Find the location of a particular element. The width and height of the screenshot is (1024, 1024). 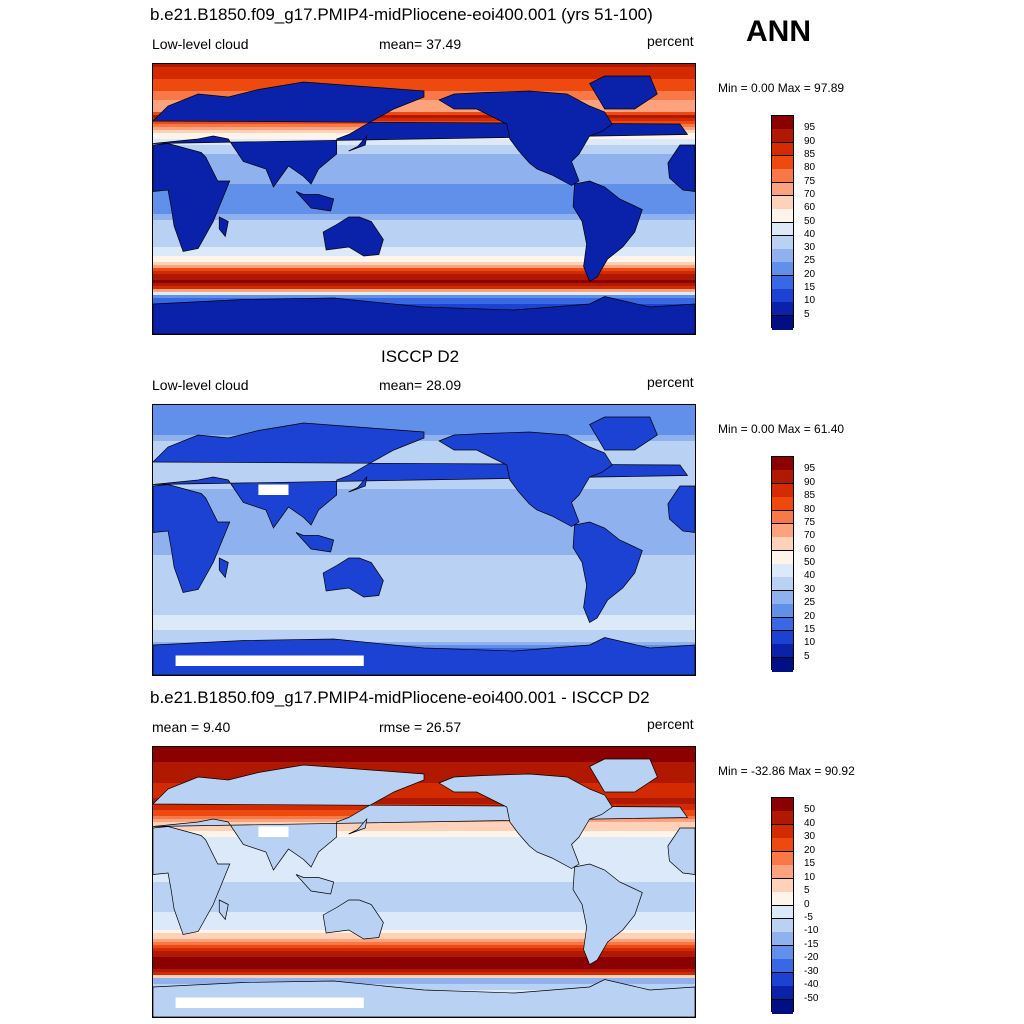

colorbar-tick-label: 5 is located at coordinates (807, 314).